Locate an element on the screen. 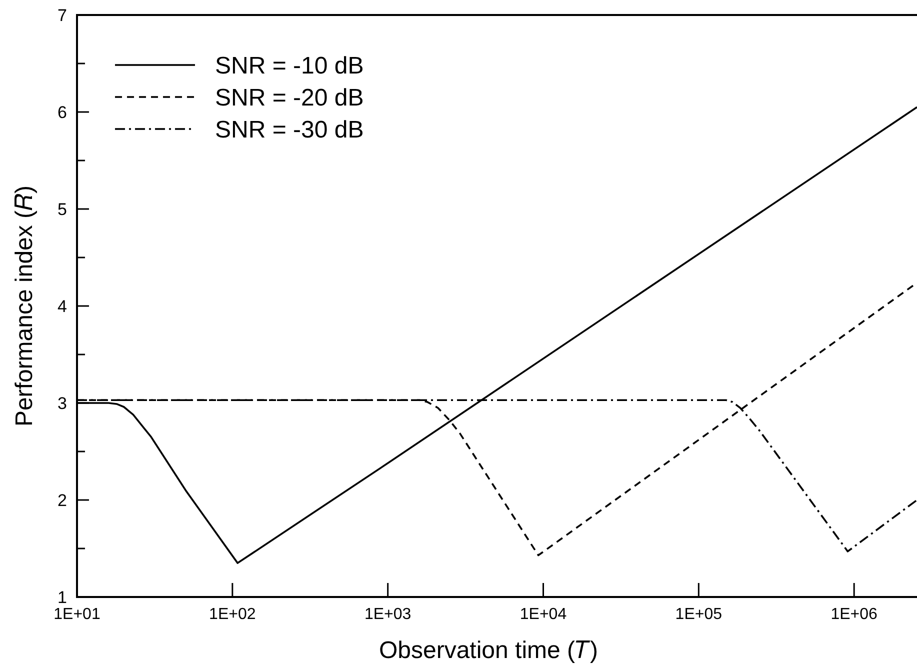 The image size is (917, 670). y-tick-label: 2 is located at coordinates (62, 500).